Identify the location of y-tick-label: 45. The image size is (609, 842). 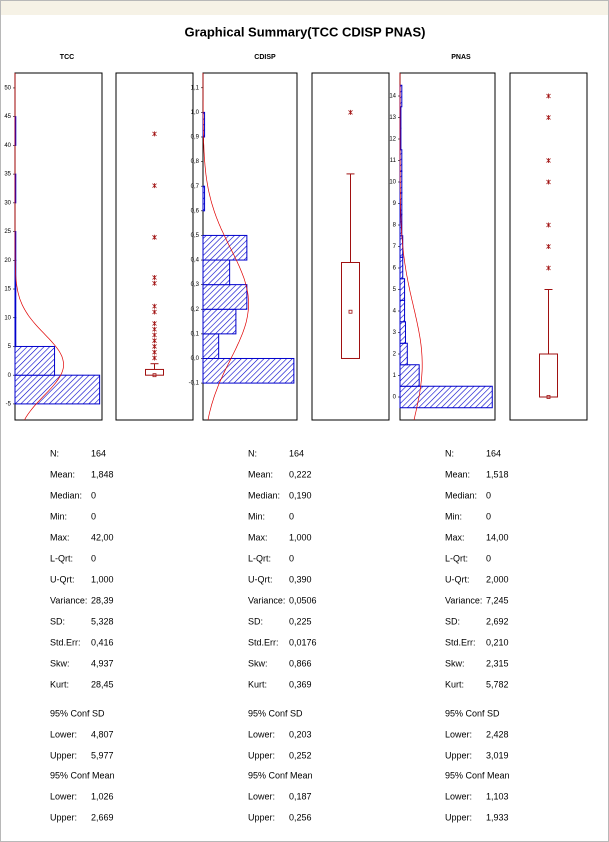
(7, 117).